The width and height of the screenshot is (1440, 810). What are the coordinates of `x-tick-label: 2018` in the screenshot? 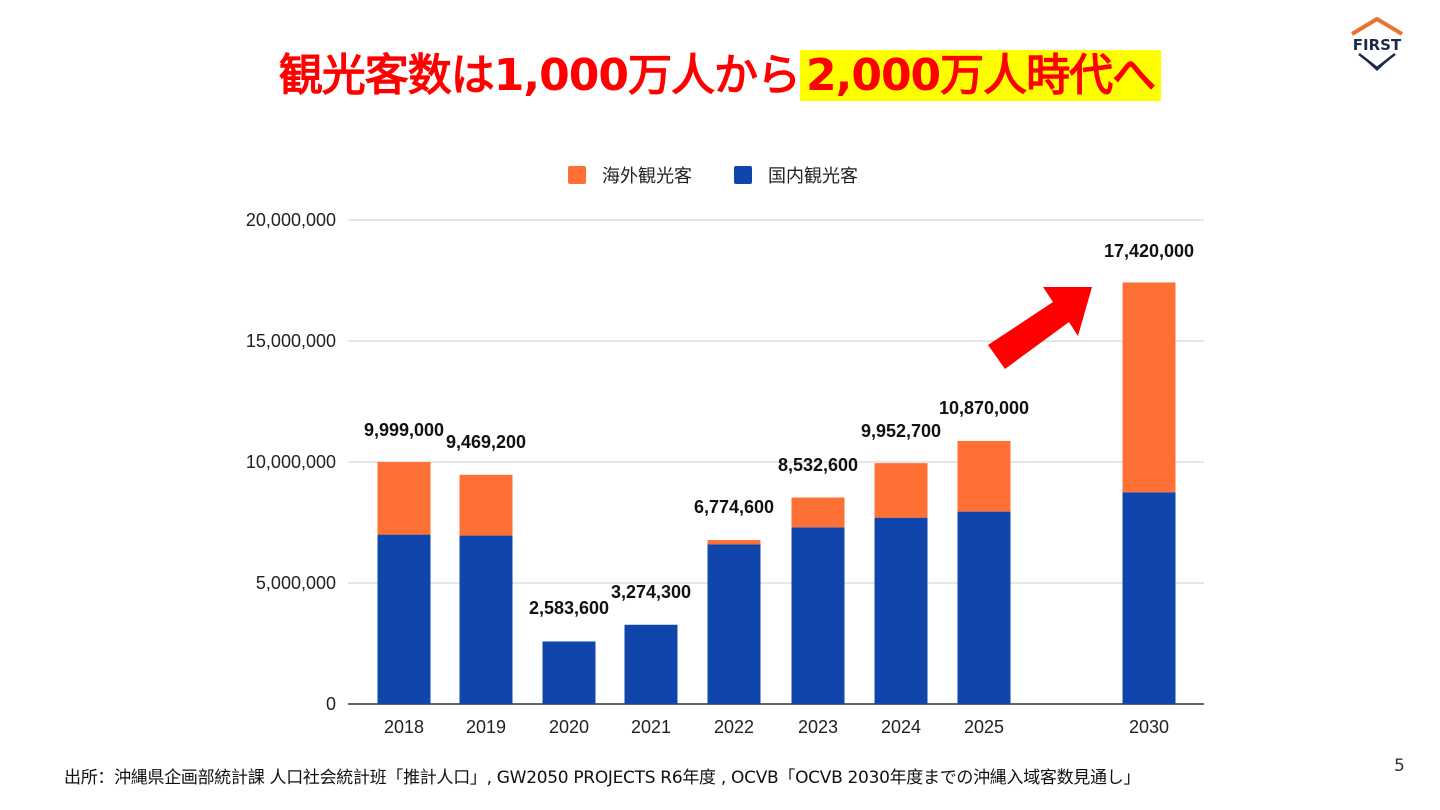 It's located at (404, 727).